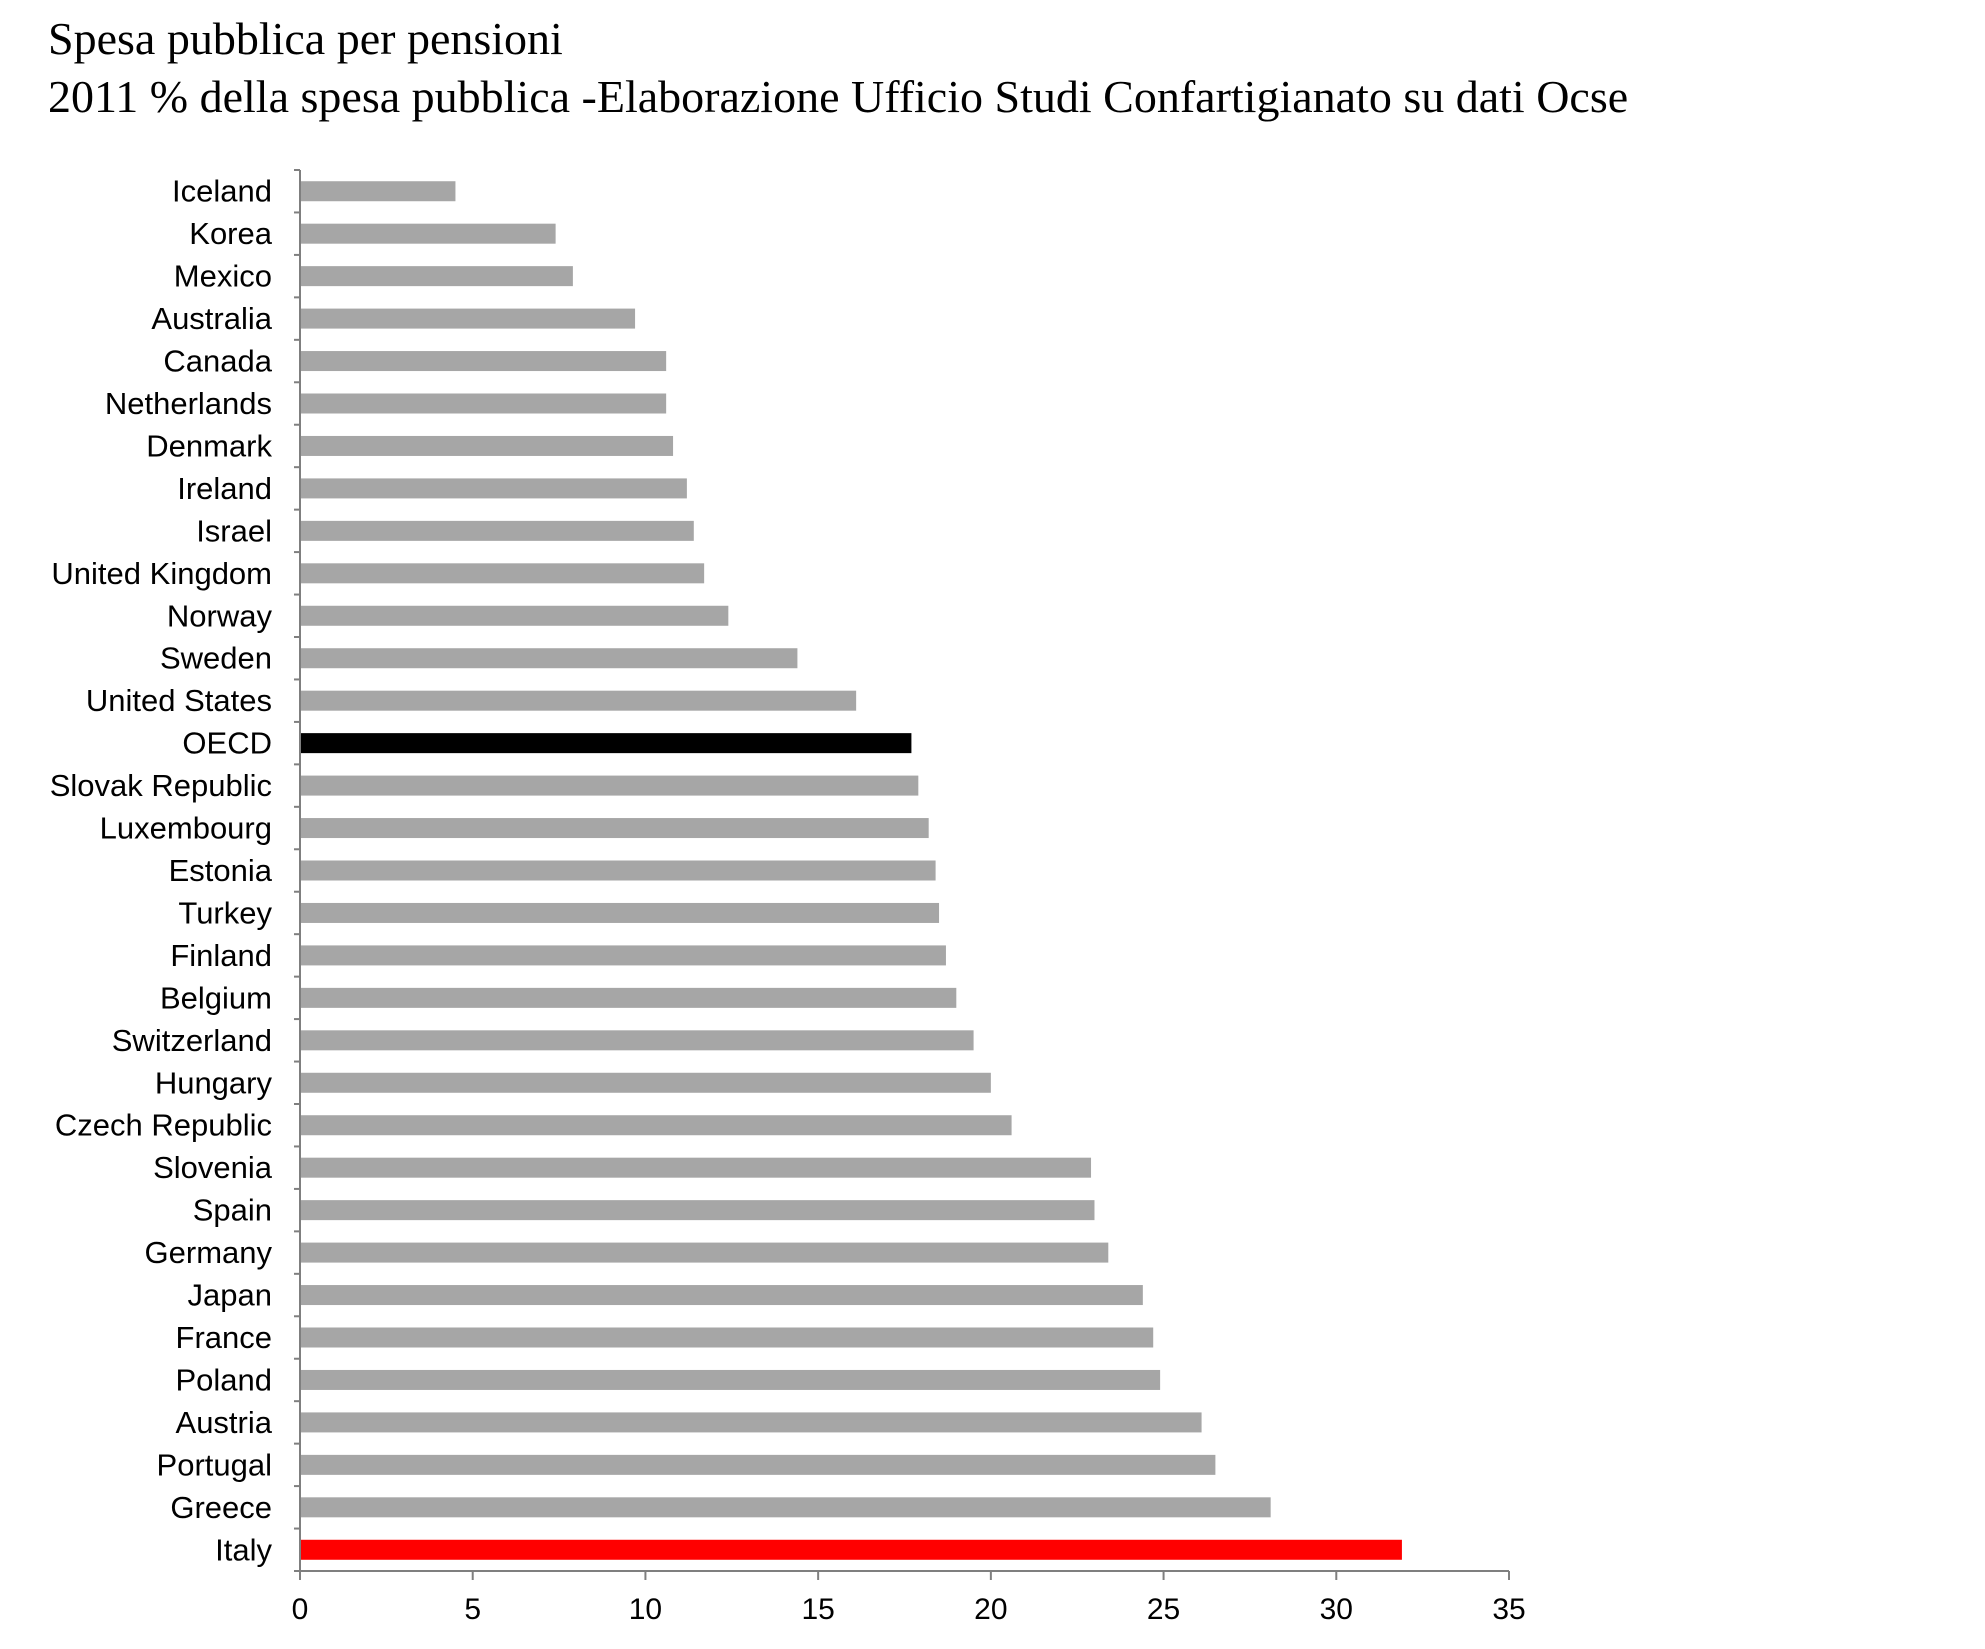 The height and width of the screenshot is (1649, 1985). Describe the element at coordinates (705, 1252) in the screenshot. I see `bar-germany` at that location.